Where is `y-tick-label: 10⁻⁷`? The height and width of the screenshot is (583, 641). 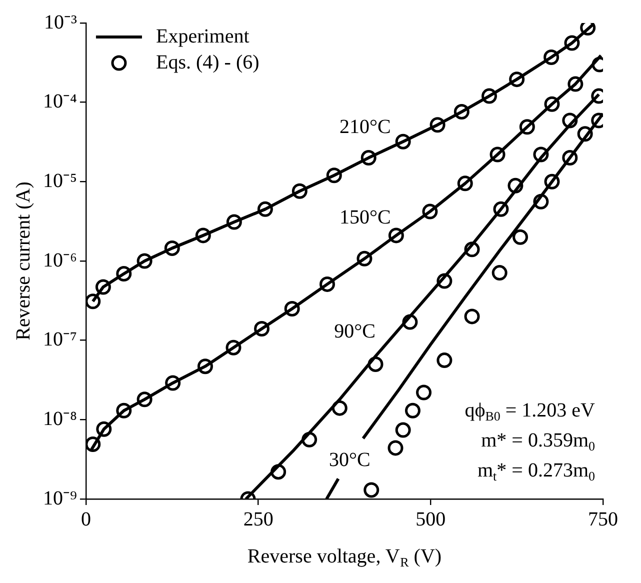 y-tick-label: 10⁻⁷ is located at coordinates (59, 339).